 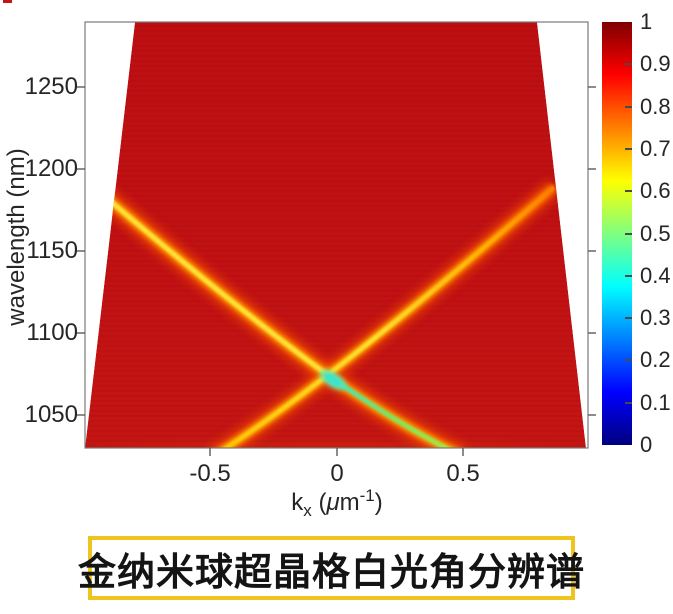 I want to click on anticrossing-dip, so click(x=333, y=380).